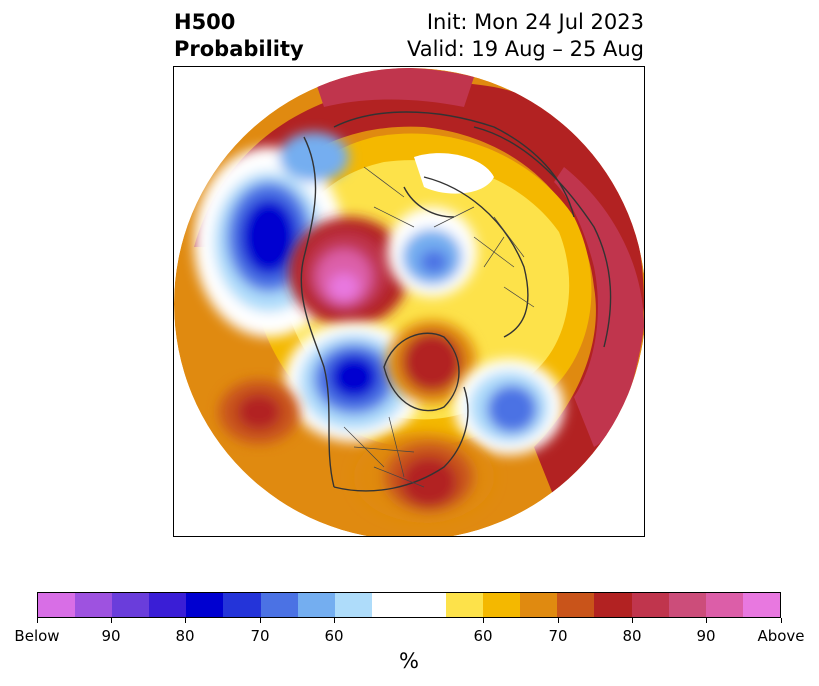 This screenshot has height=686, width=819. Describe the element at coordinates (409, 661) in the screenshot. I see `colorbar-unit: %` at that location.